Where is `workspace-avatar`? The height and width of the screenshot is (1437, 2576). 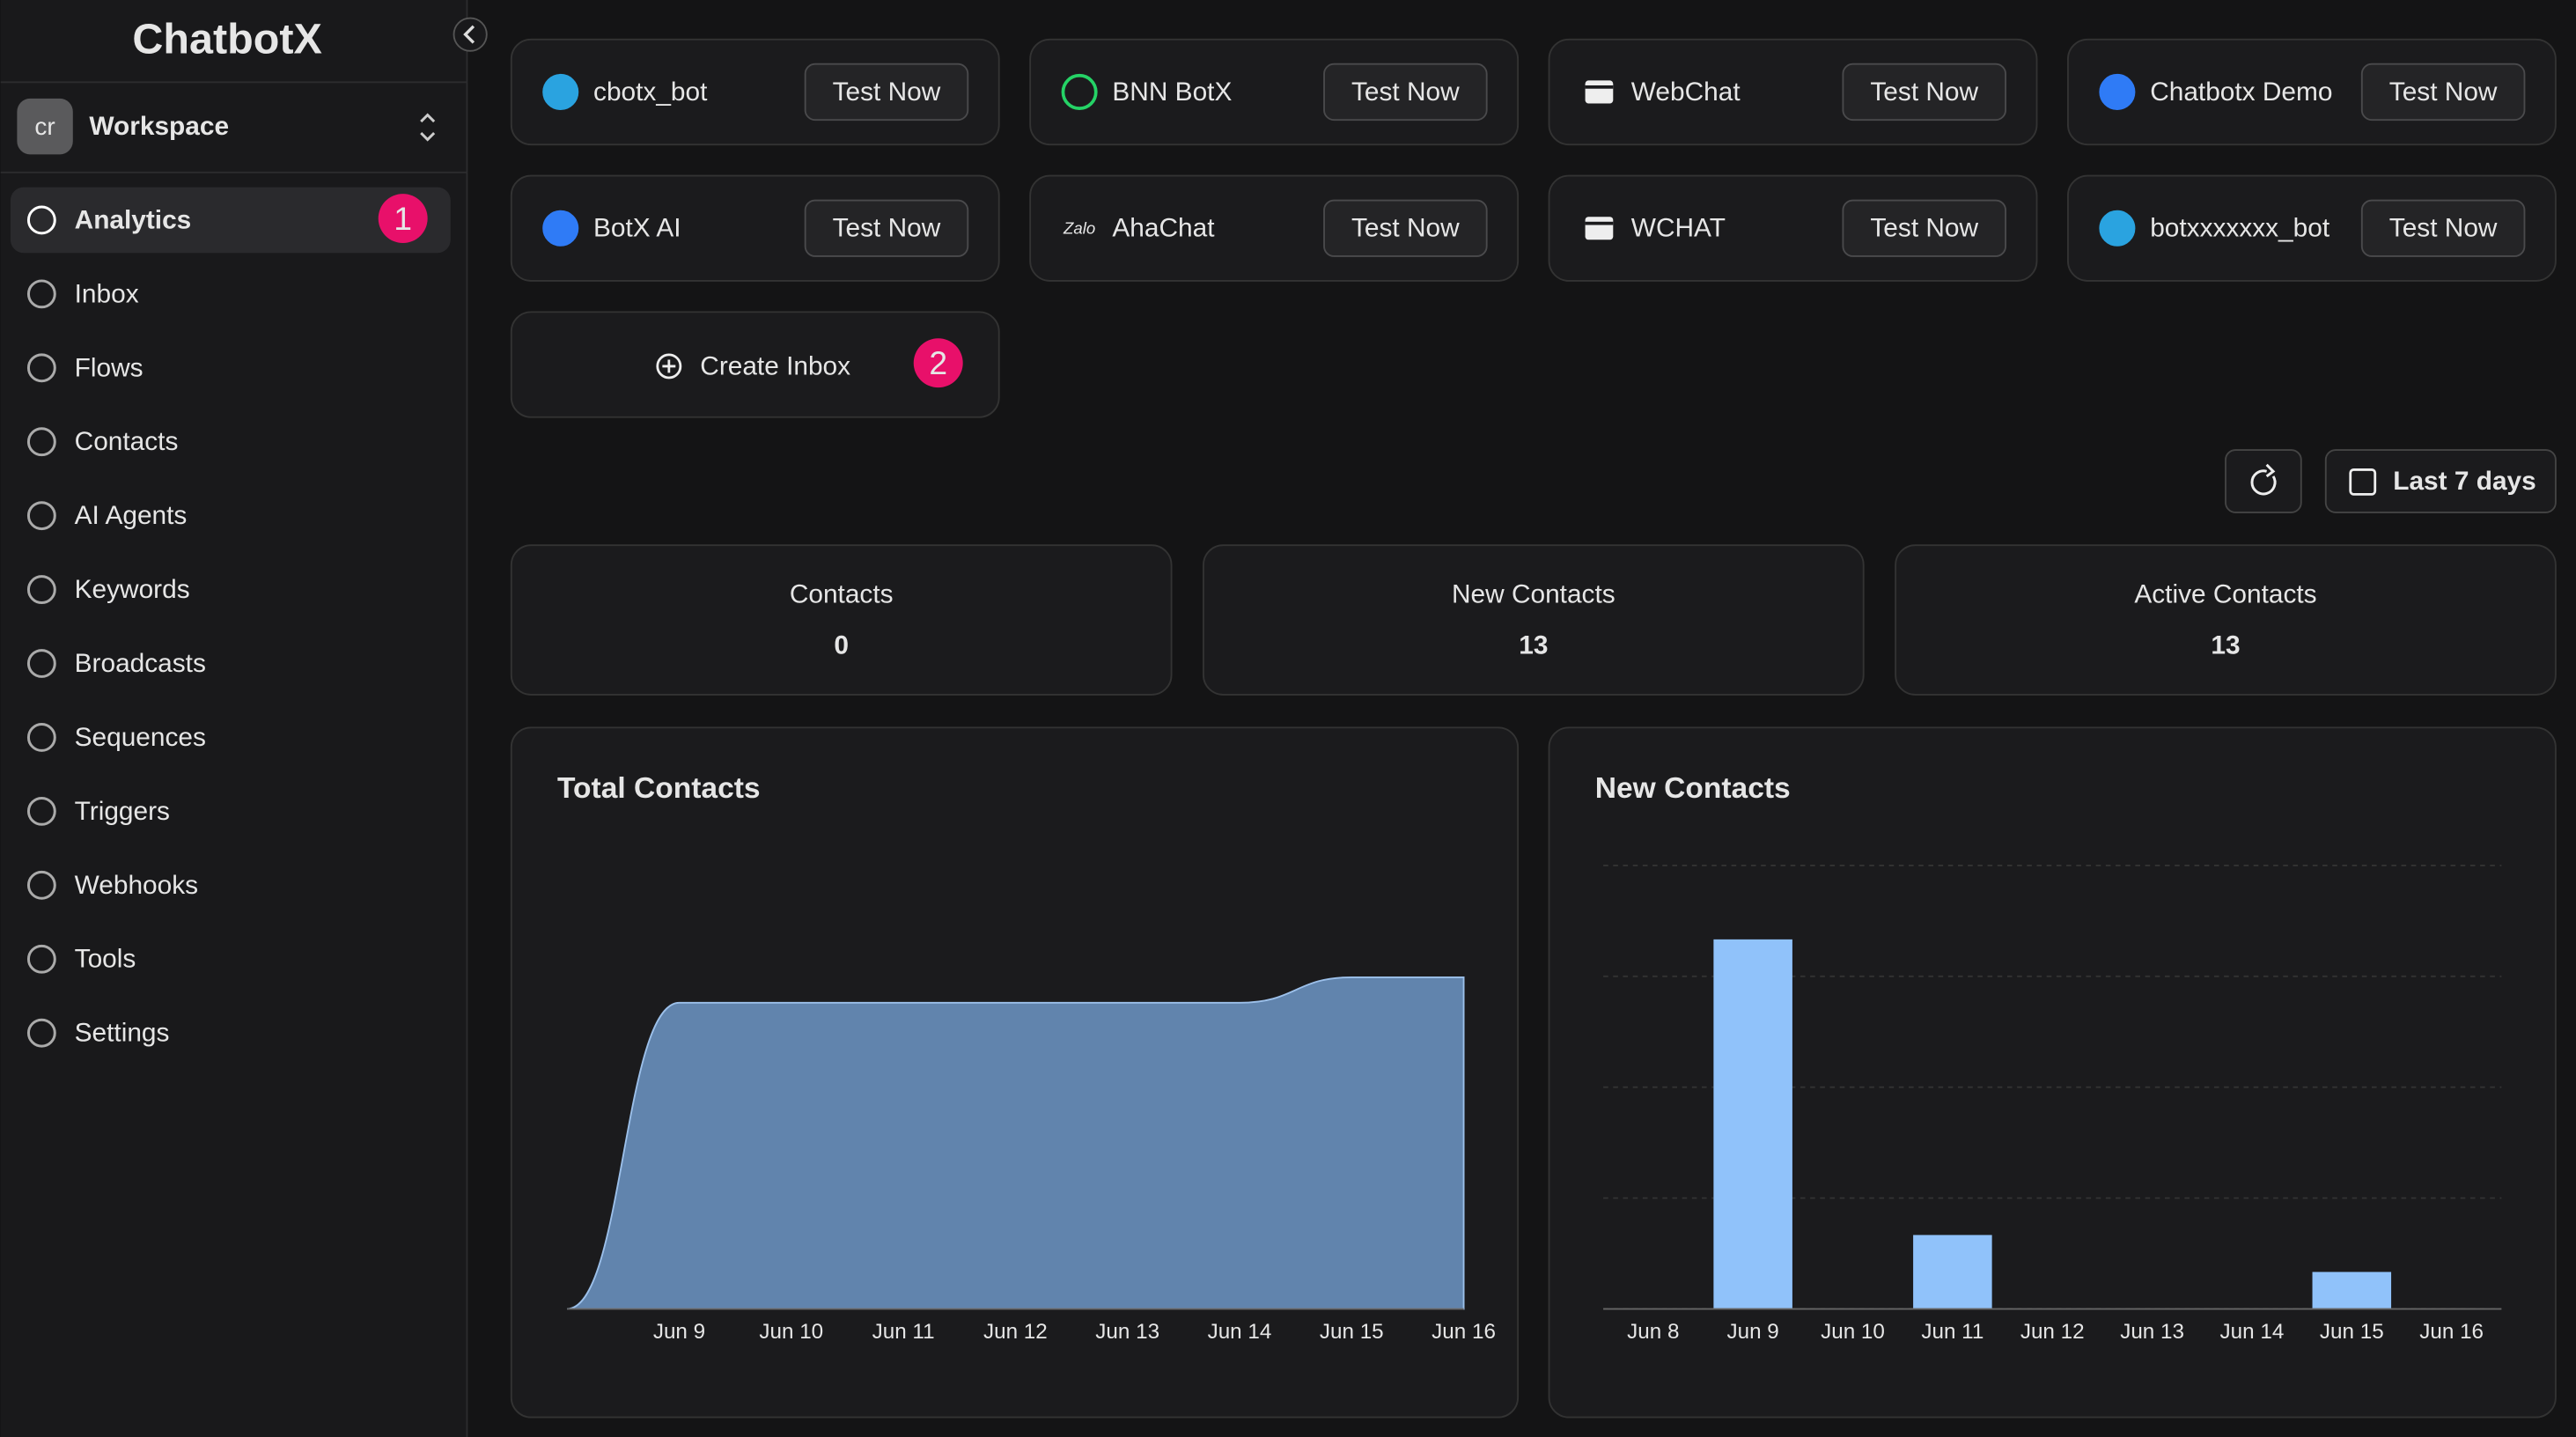
workspace-avatar is located at coordinates (45, 126).